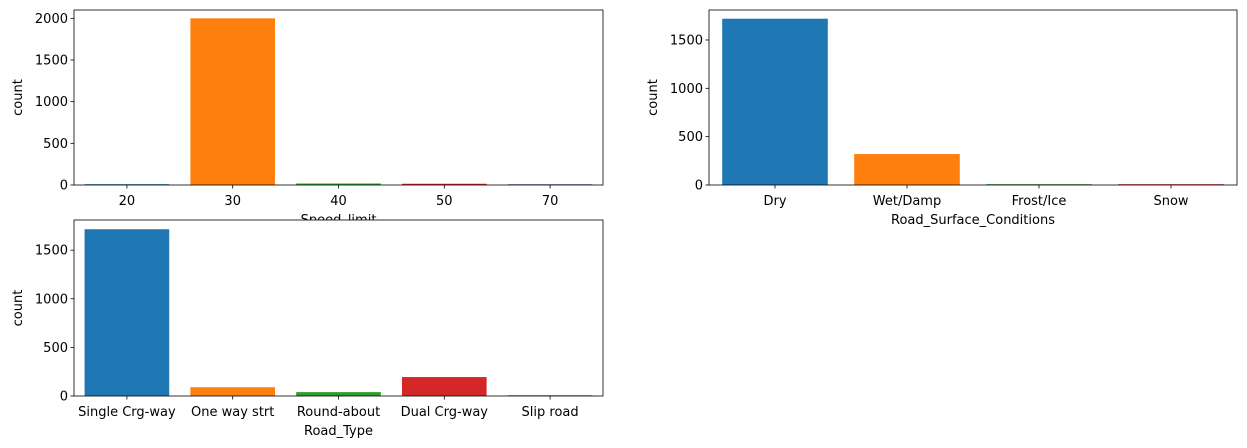  I want to click on x-tick-label: Frost/Ice, so click(1039, 201).